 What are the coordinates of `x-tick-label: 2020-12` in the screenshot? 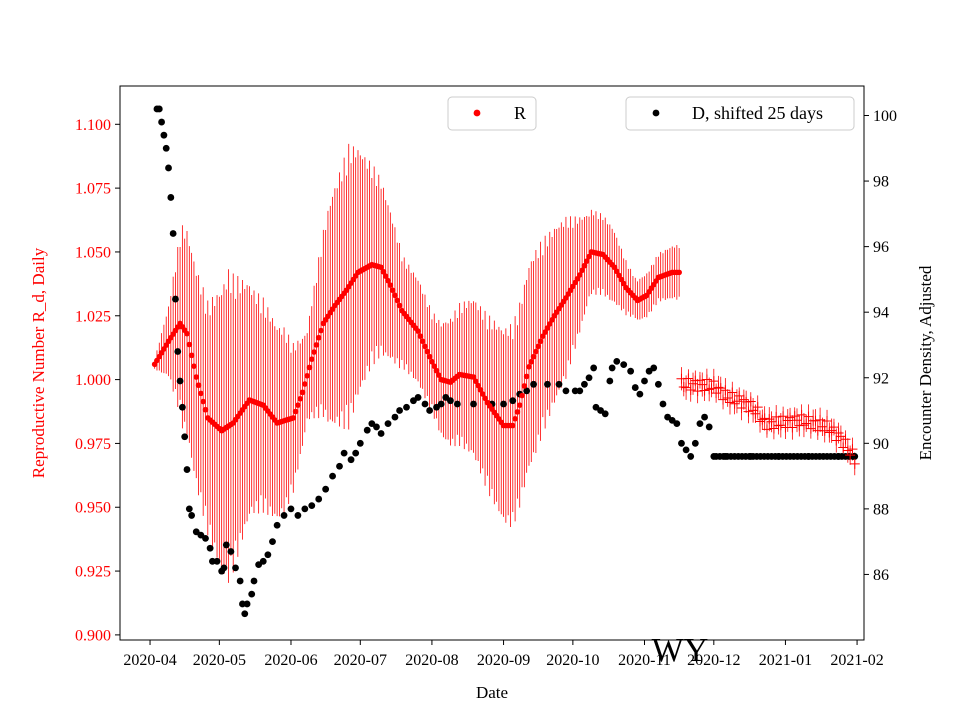 It's located at (713, 660).